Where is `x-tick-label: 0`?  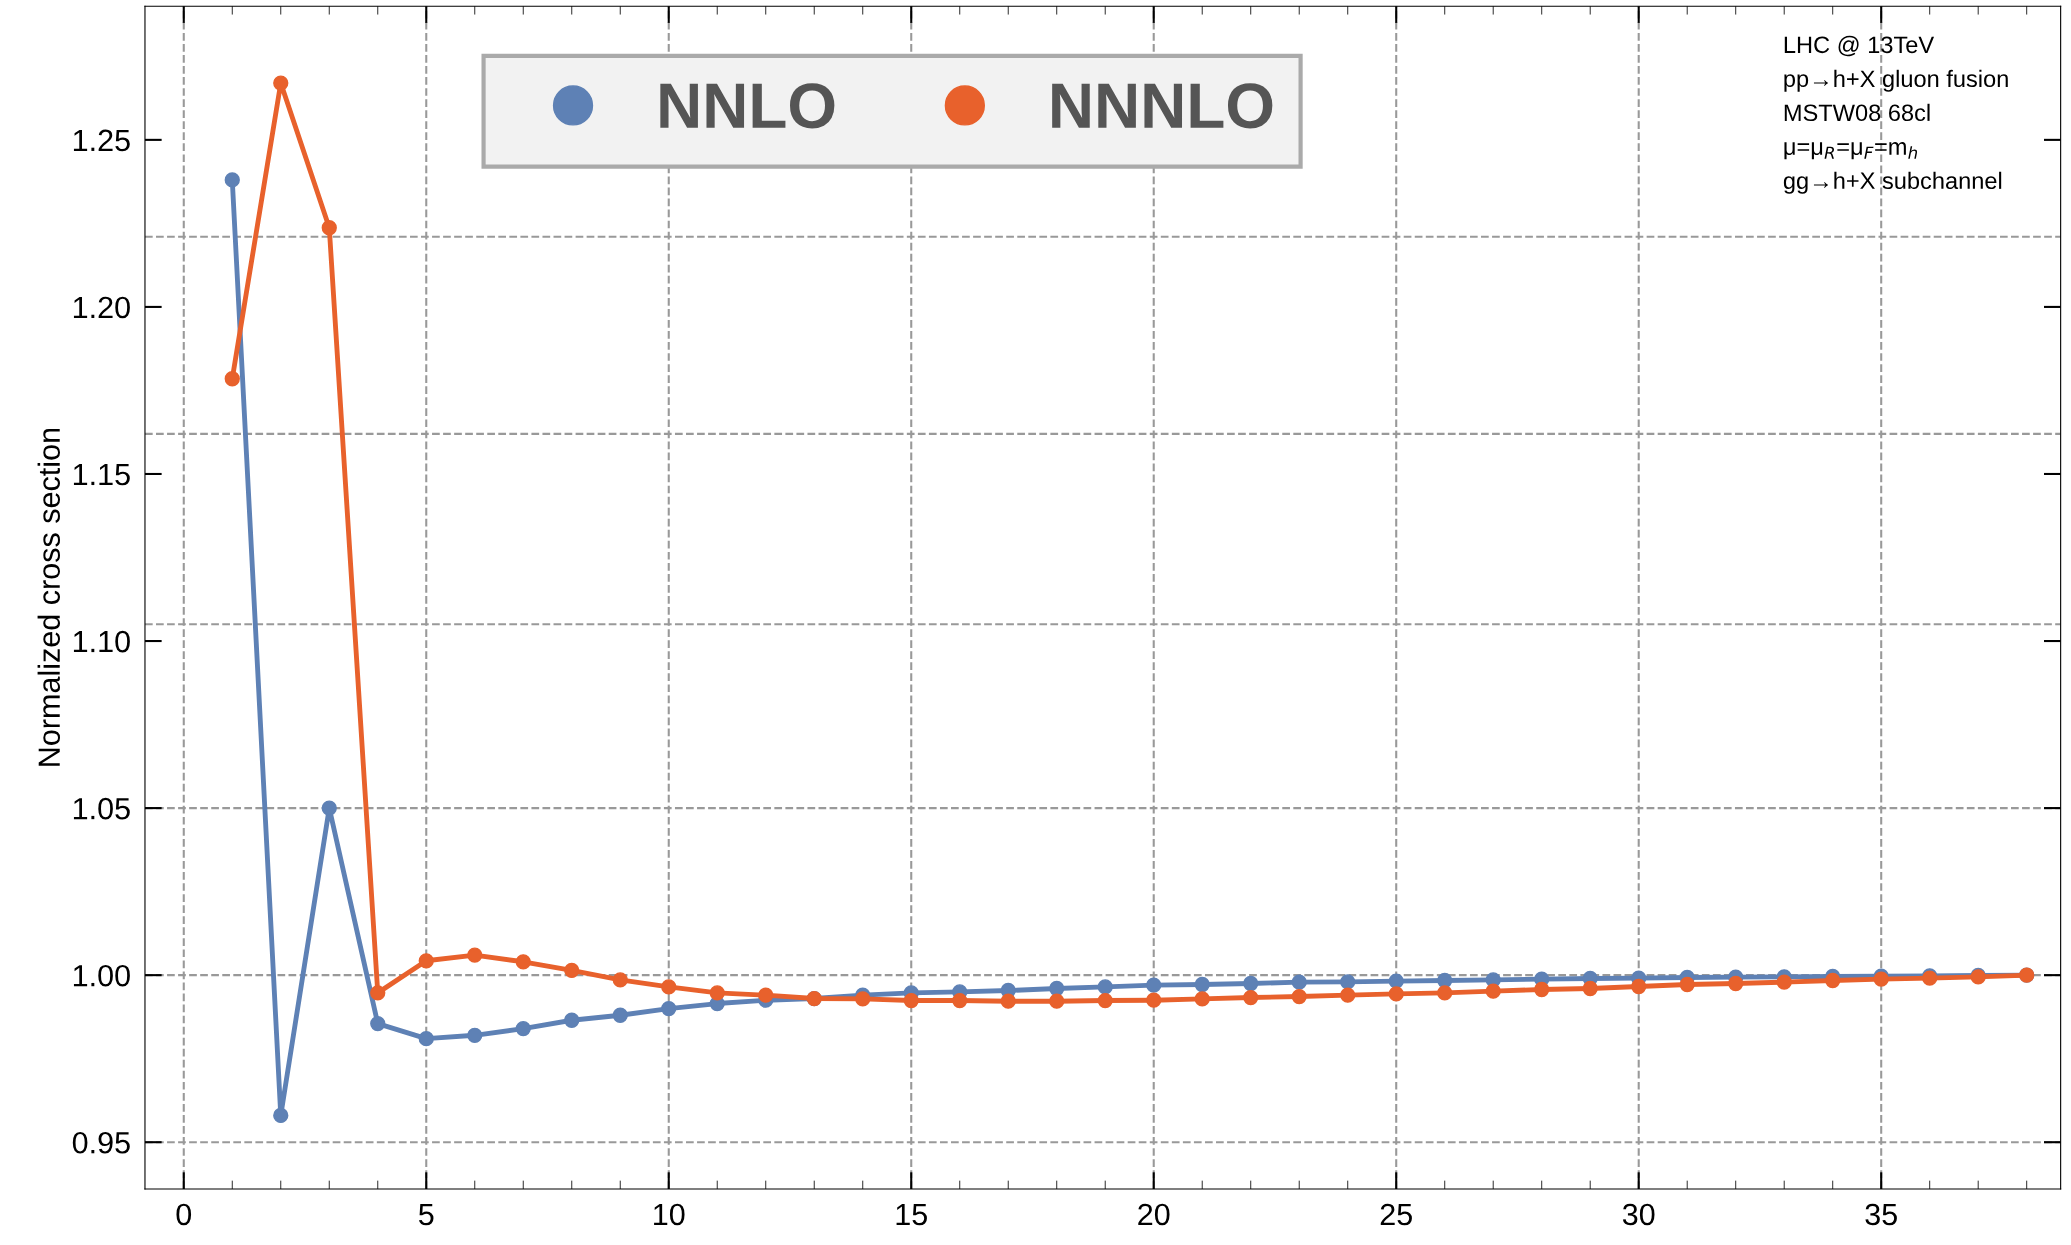
x-tick-label: 0 is located at coordinates (184, 1214).